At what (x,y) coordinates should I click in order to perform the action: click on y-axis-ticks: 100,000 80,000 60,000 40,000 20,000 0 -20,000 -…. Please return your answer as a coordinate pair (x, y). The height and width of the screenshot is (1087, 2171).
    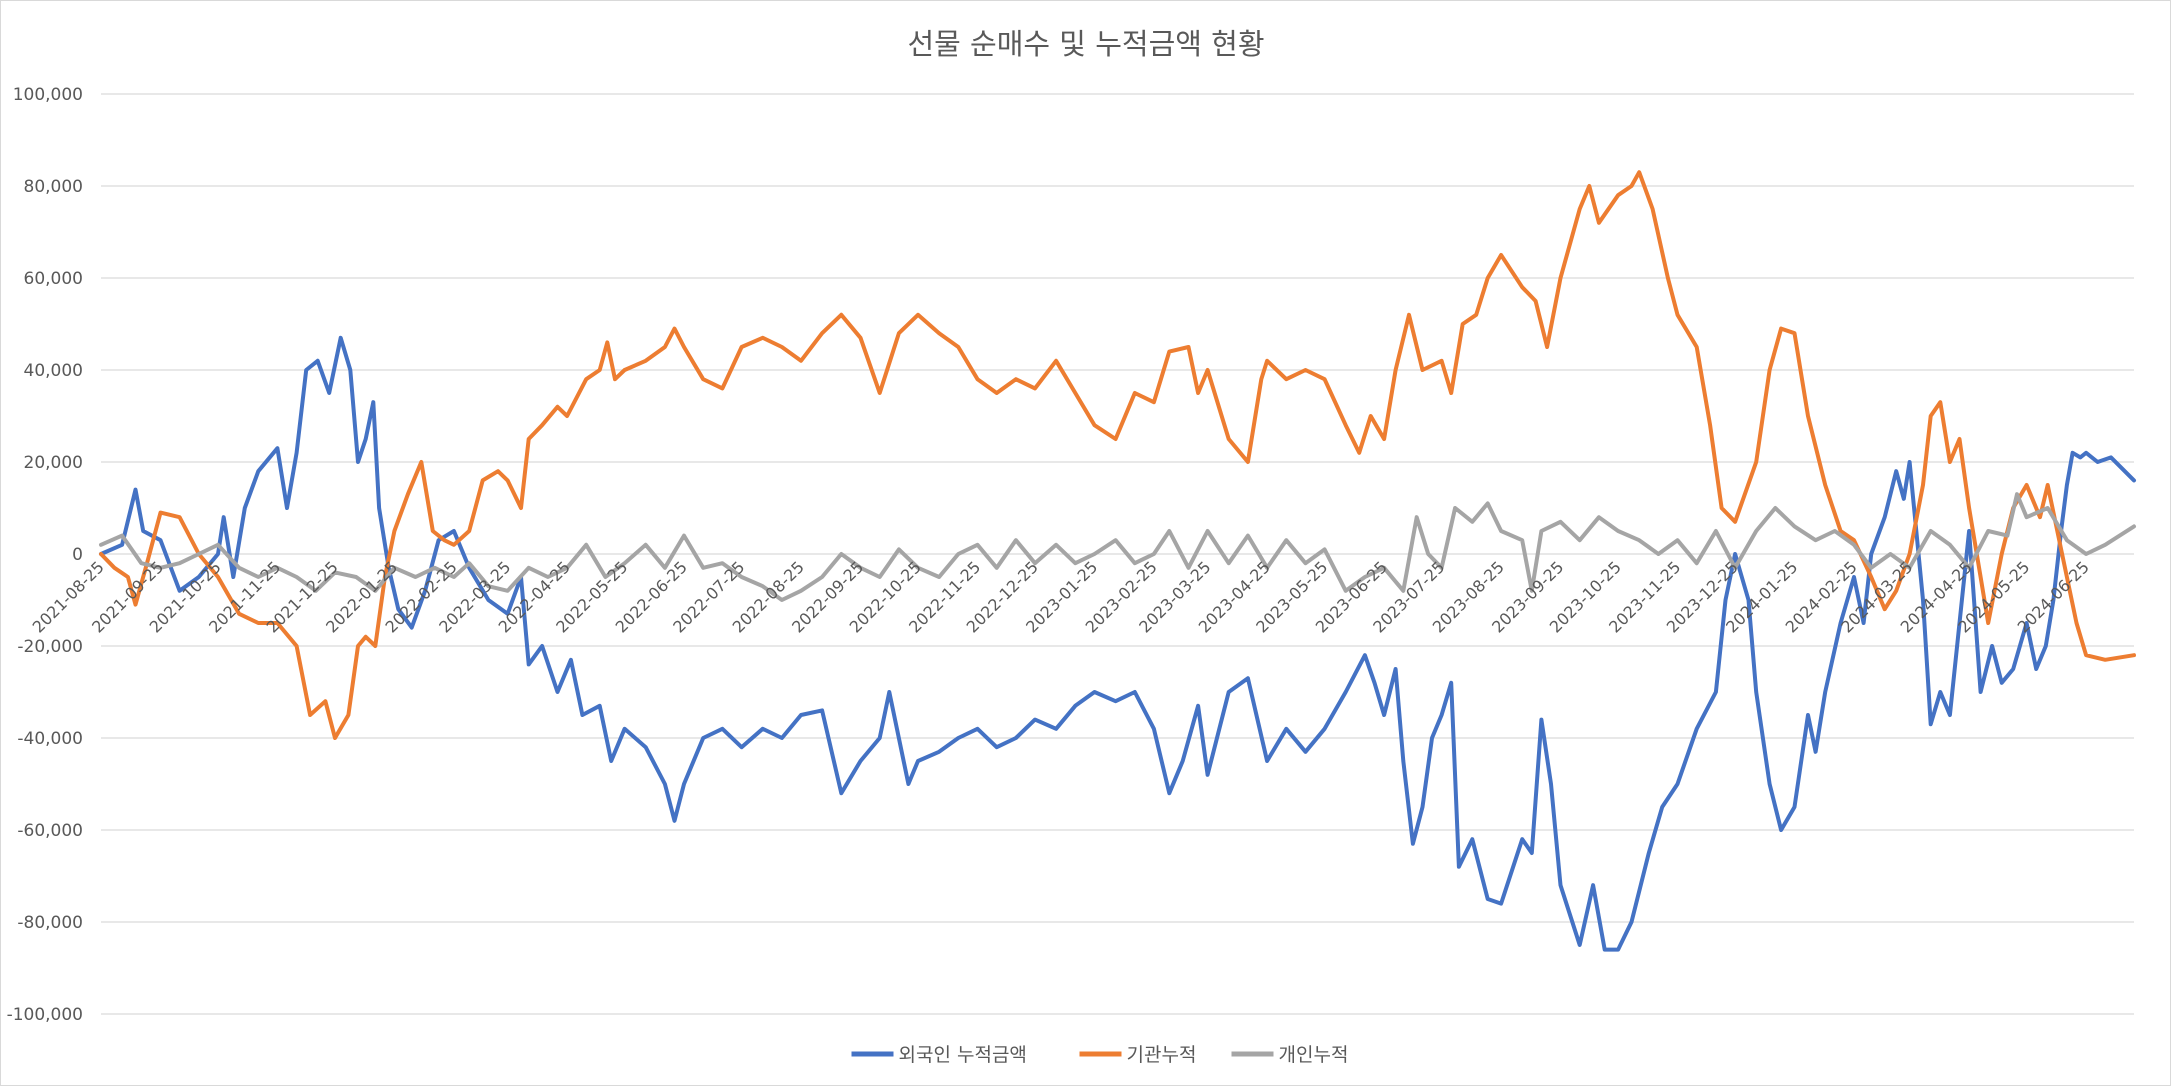
    Looking at the image, I should click on (45, 555).